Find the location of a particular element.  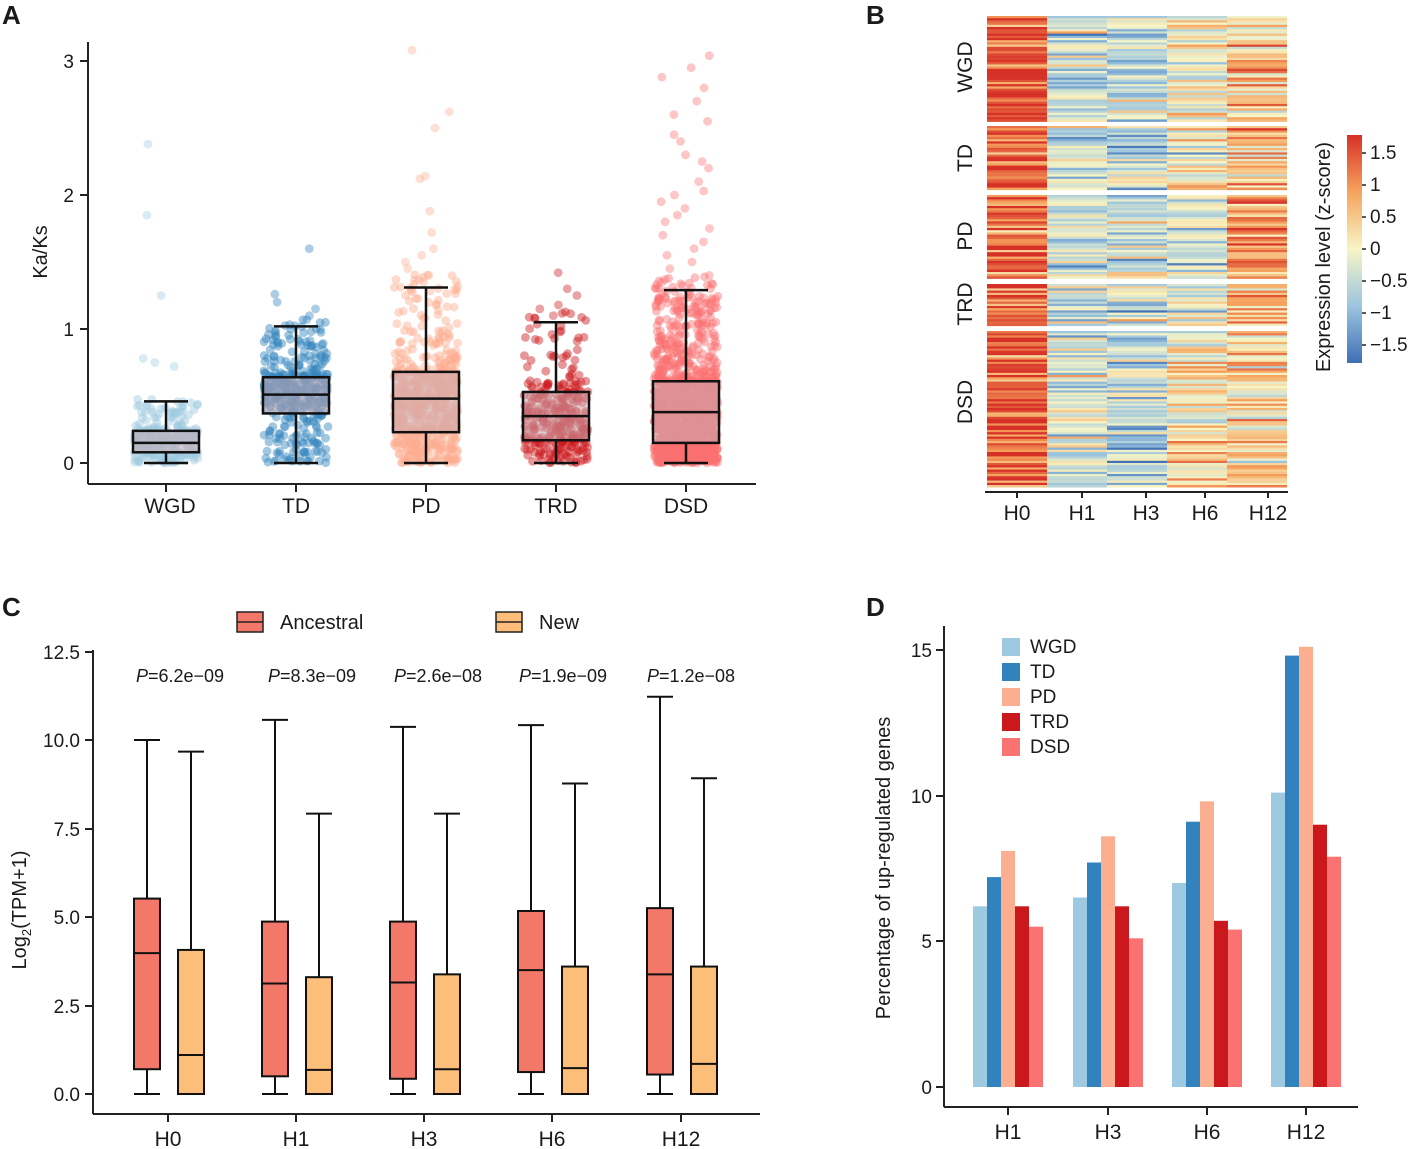

column-label-h0: H0 is located at coordinates (1017, 513).